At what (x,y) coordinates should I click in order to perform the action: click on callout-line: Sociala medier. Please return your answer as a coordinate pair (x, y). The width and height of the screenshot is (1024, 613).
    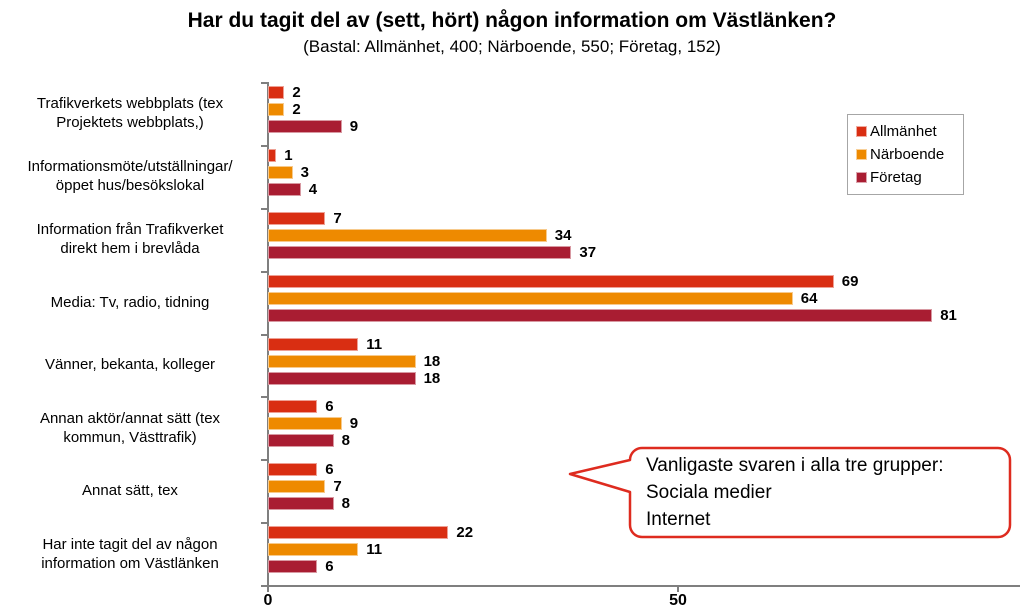
    Looking at the image, I should click on (709, 492).